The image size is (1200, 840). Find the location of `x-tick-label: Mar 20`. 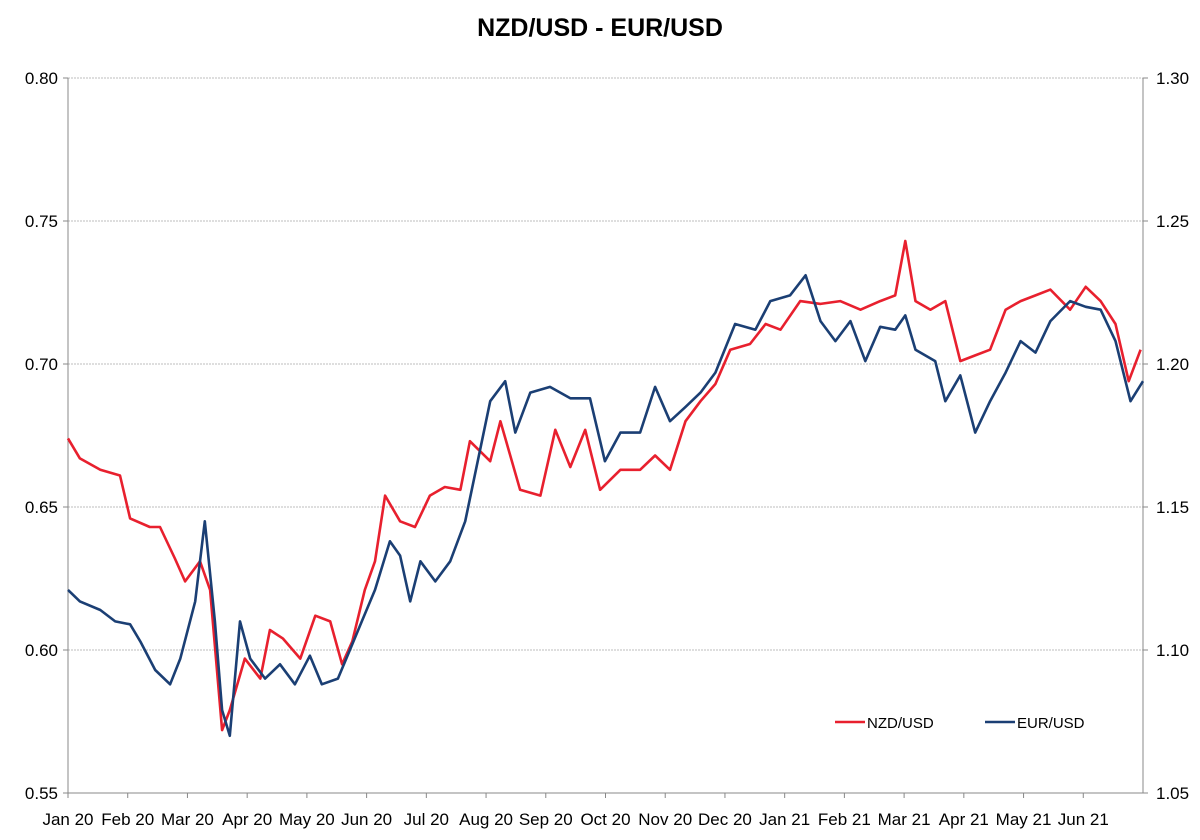

x-tick-label: Mar 20 is located at coordinates (187, 819).